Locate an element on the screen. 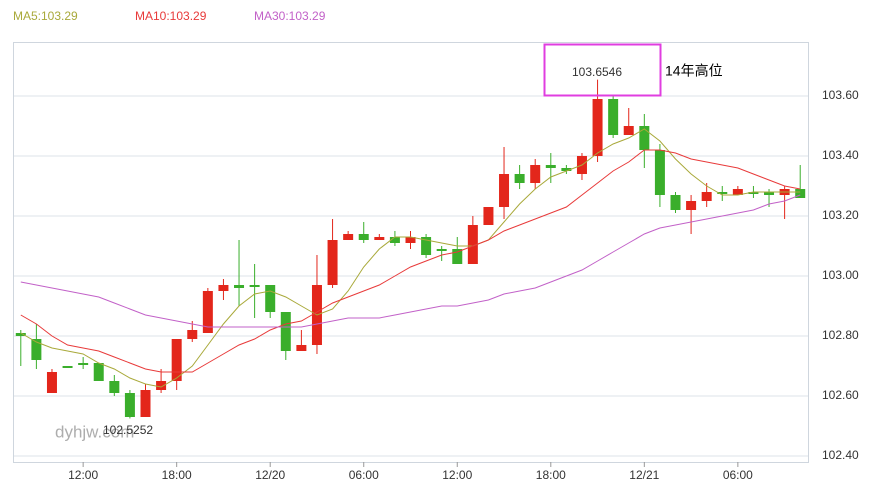 The height and width of the screenshot is (487, 871). y-tick-label: 102.60 is located at coordinates (840, 395).